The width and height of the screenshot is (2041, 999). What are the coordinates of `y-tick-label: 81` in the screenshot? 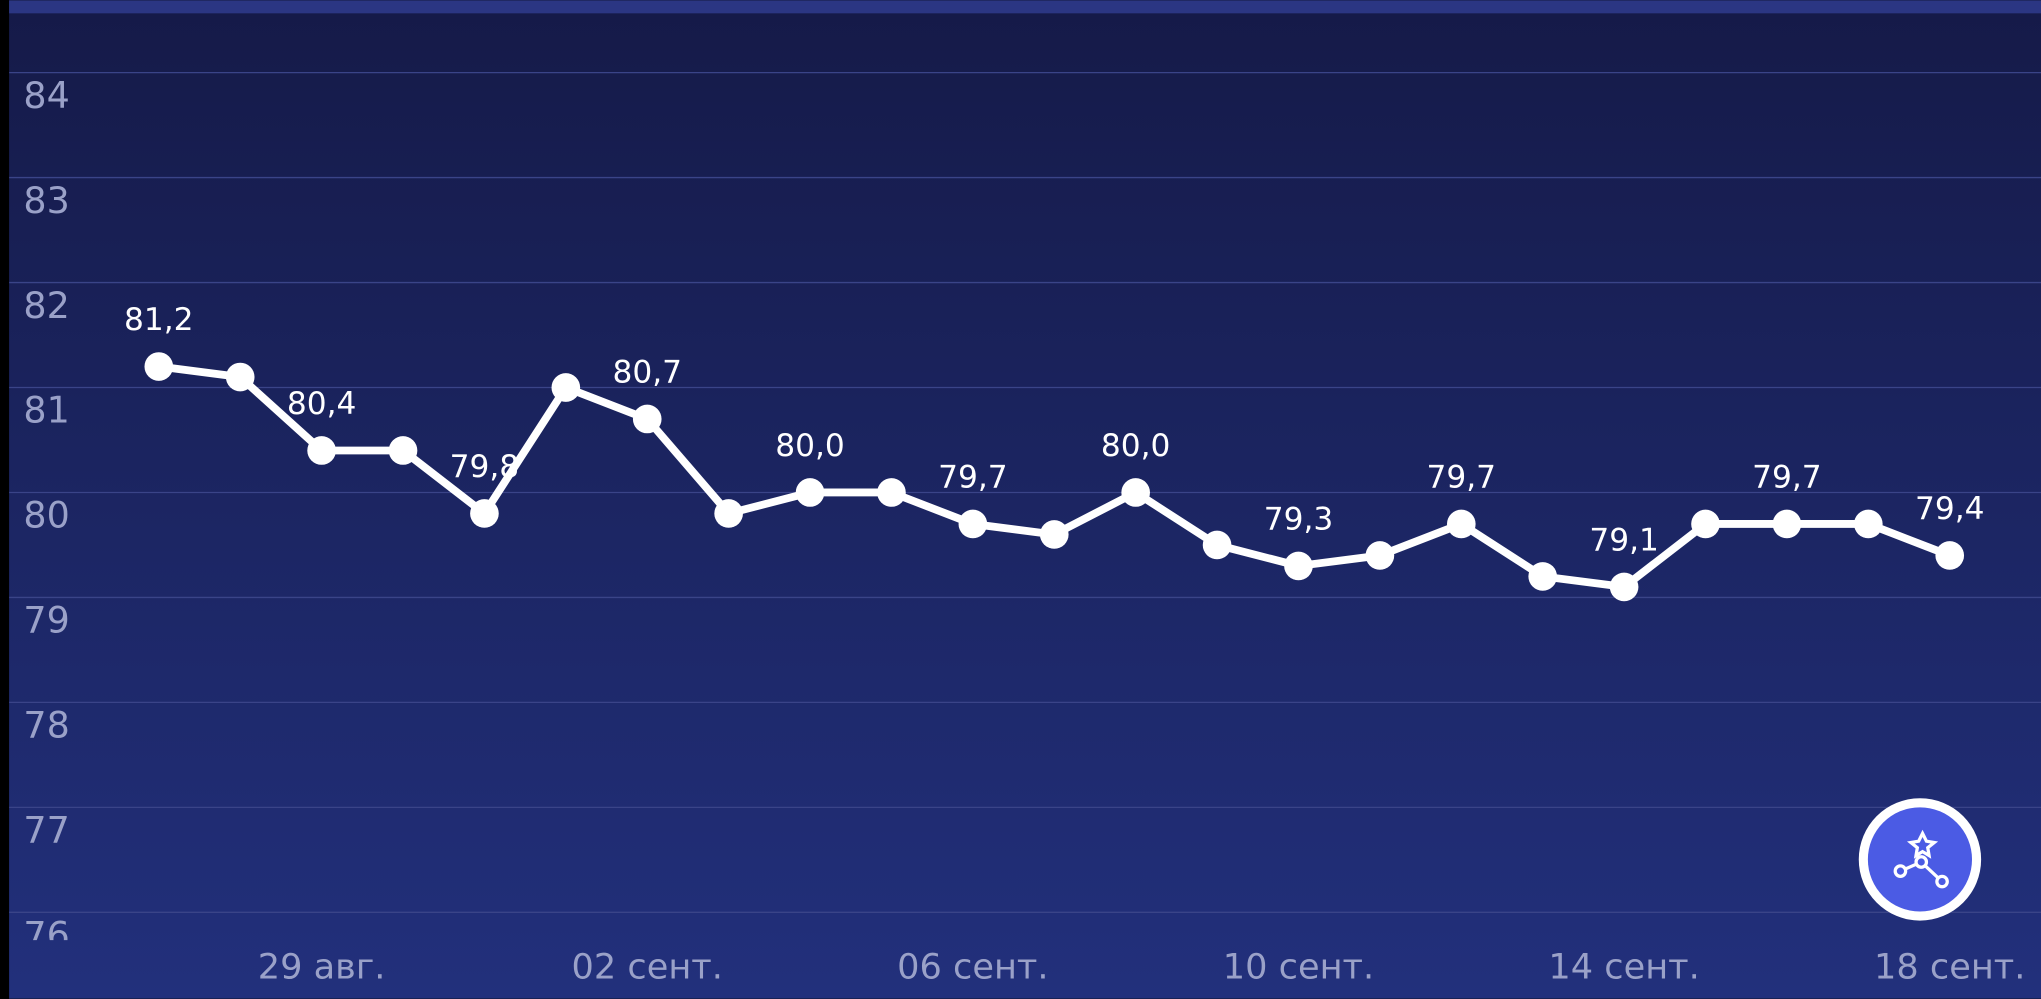 It's located at (46, 410).